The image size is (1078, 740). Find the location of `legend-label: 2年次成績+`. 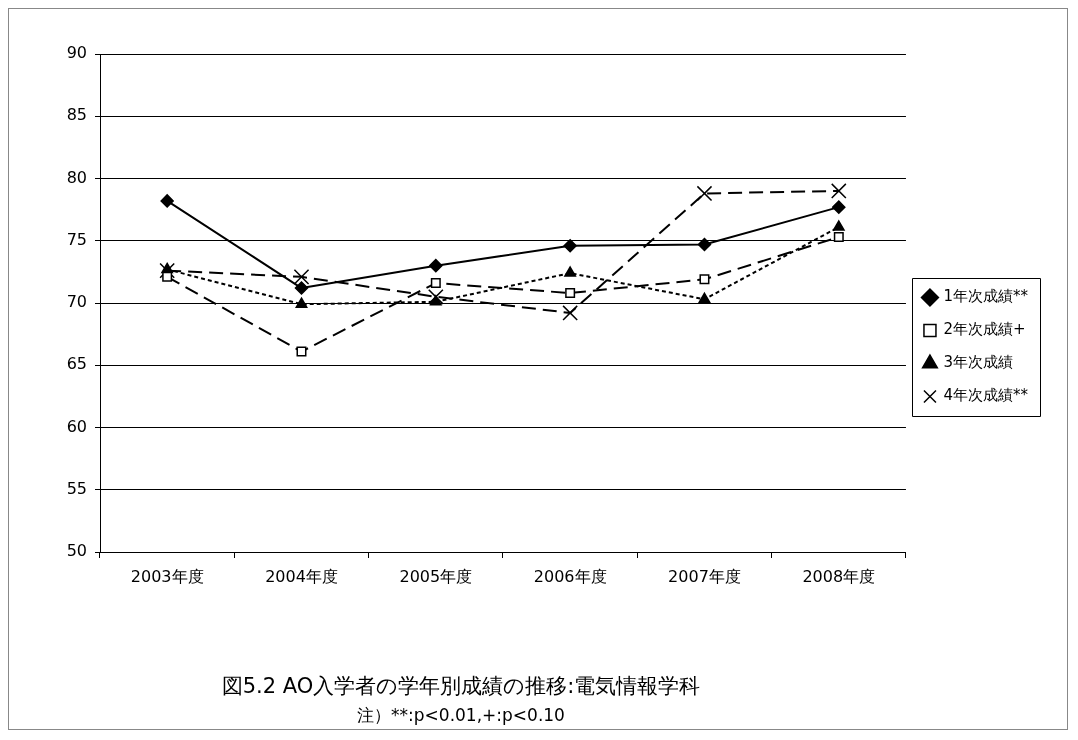

legend-label: 2年次成績+ is located at coordinates (984, 329).